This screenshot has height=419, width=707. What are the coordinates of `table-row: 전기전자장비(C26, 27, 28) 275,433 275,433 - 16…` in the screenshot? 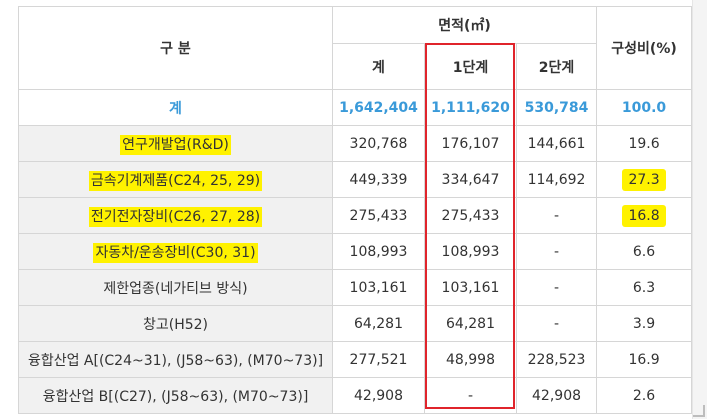 It's located at (355, 215).